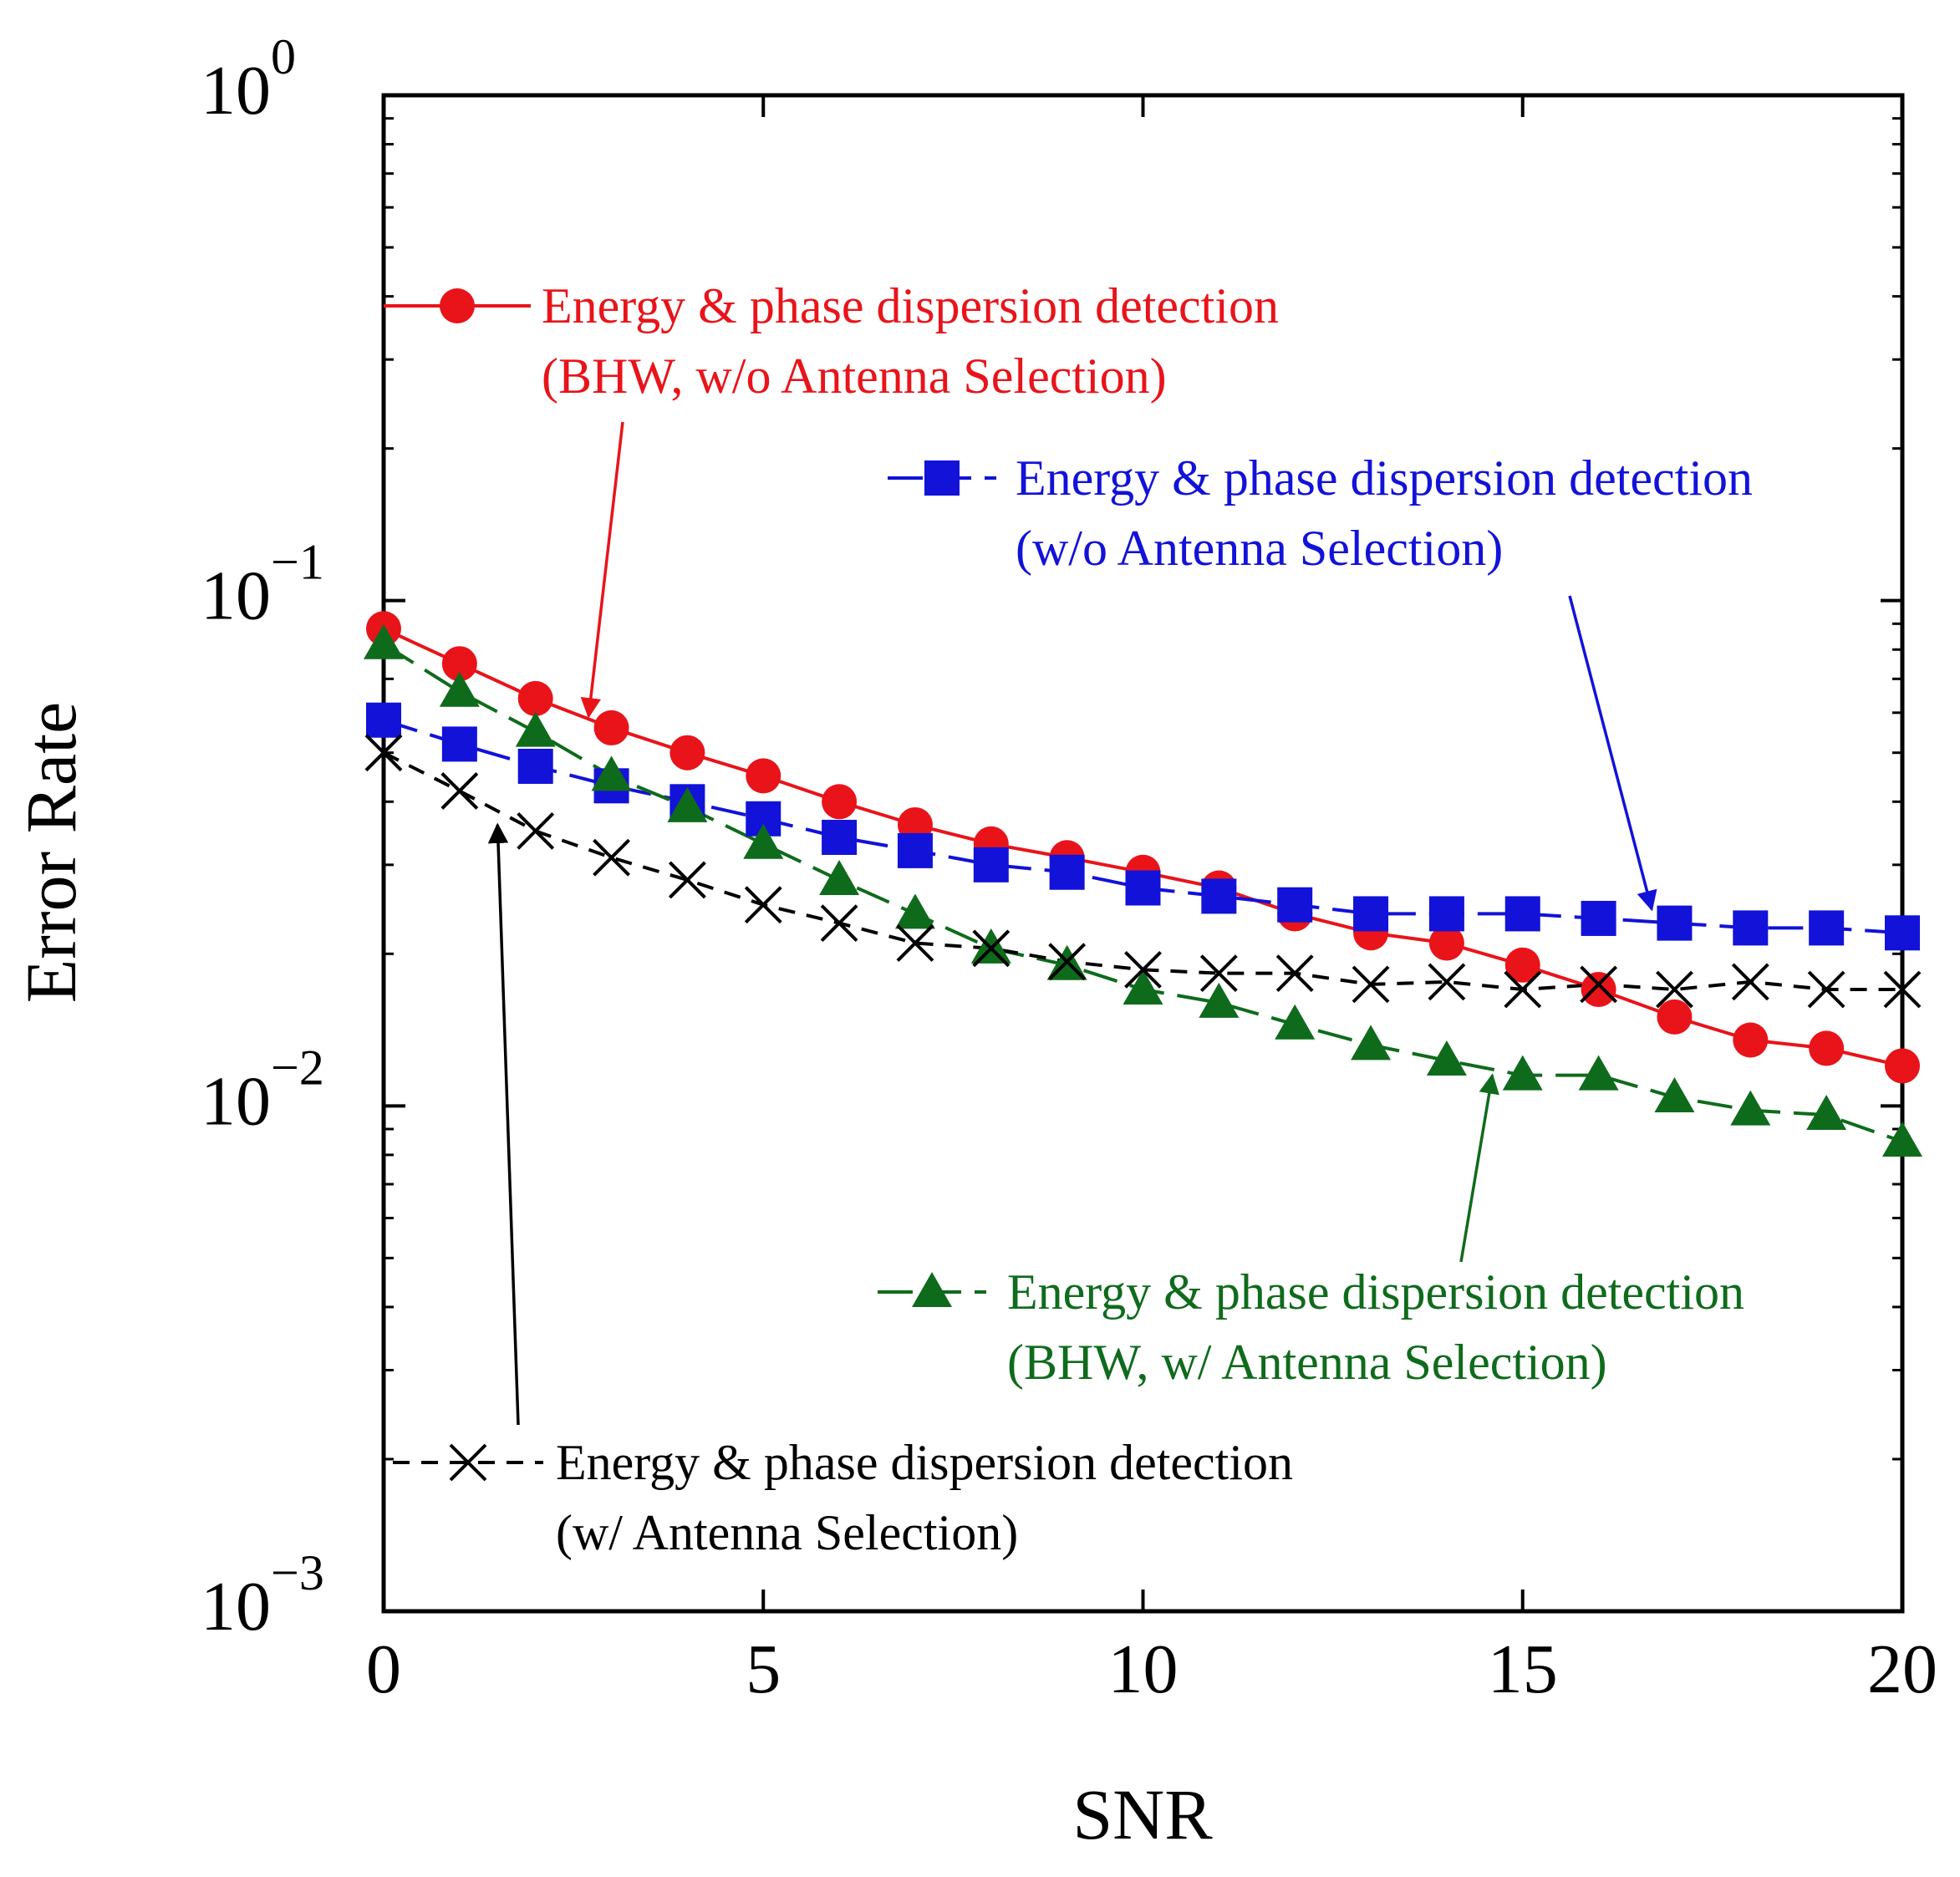  I want to click on legend-marker-bhw-wo, so click(457, 305).